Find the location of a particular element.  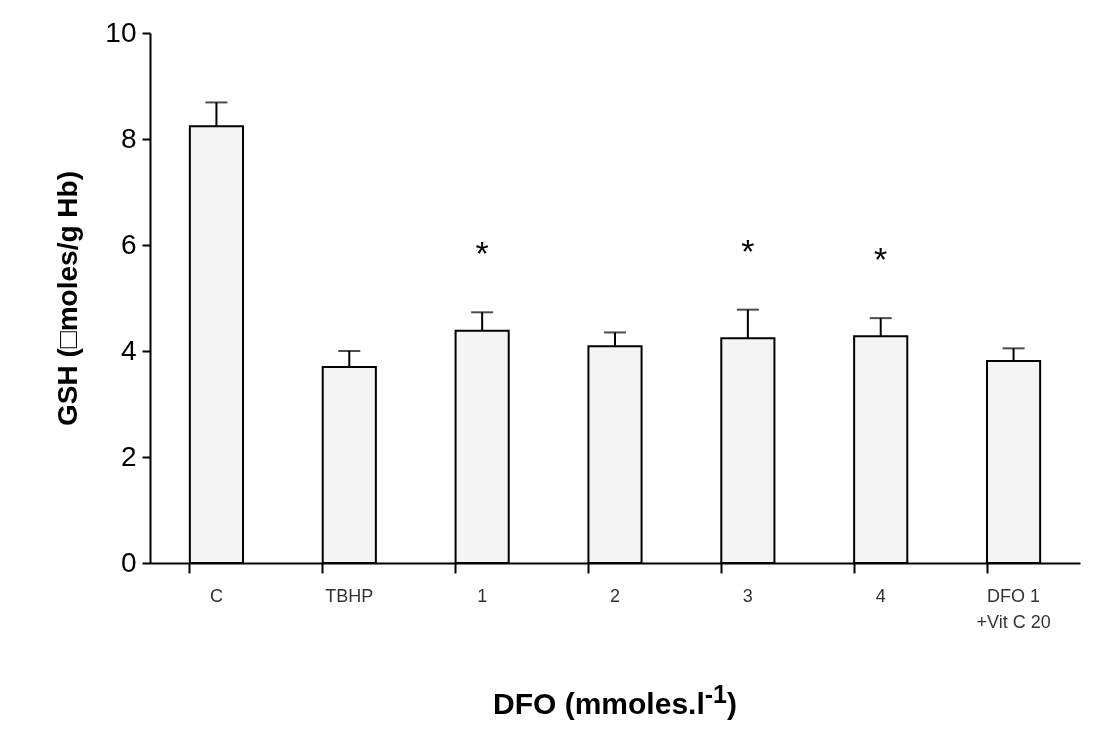

y-axis-title: GSH (□moles/g Hb) is located at coordinates (68, 298).